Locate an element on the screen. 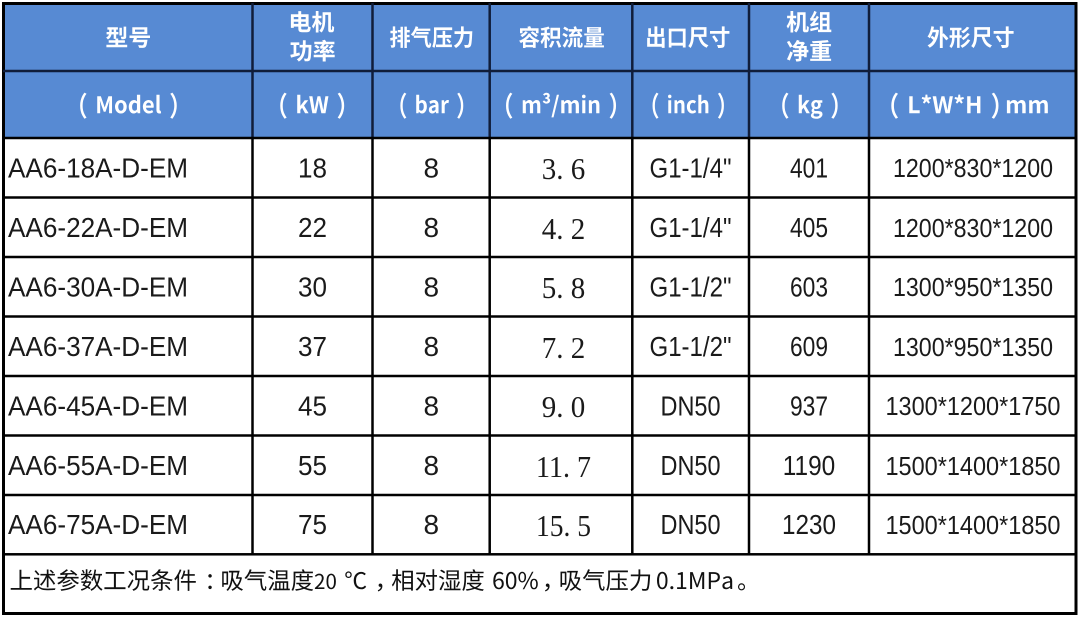  svg-text: 5. 8 is located at coordinates (564, 287).